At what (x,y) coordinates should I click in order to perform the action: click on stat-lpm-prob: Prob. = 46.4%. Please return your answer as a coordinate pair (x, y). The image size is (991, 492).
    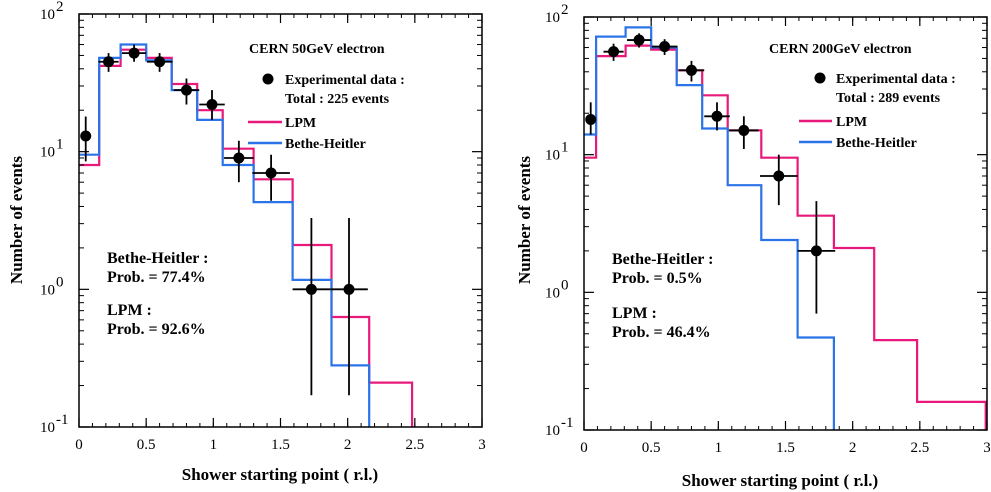
    Looking at the image, I should click on (661, 332).